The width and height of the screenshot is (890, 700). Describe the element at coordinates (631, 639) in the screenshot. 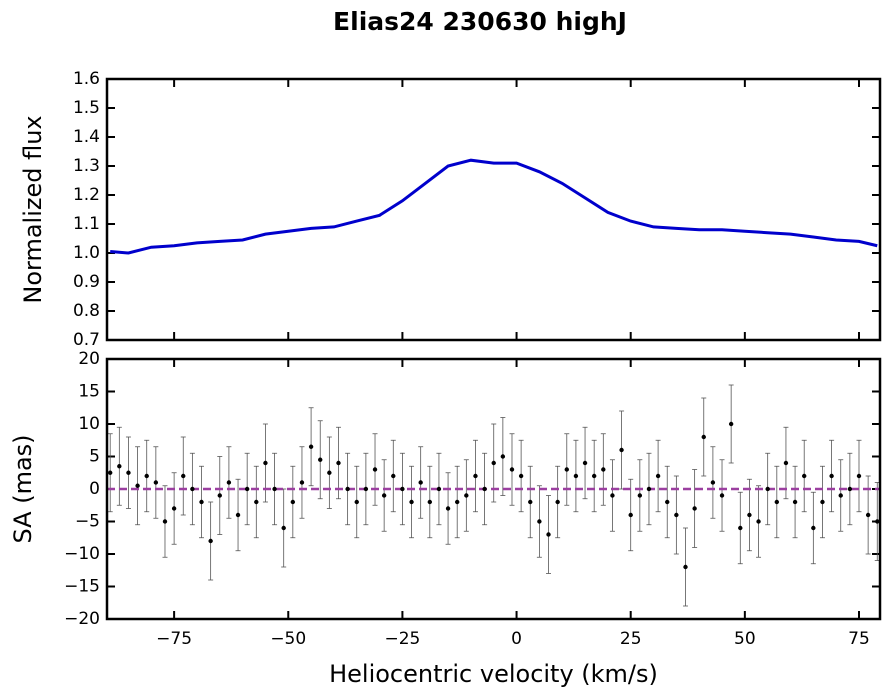

I see `x-tick-label: 25` at that location.